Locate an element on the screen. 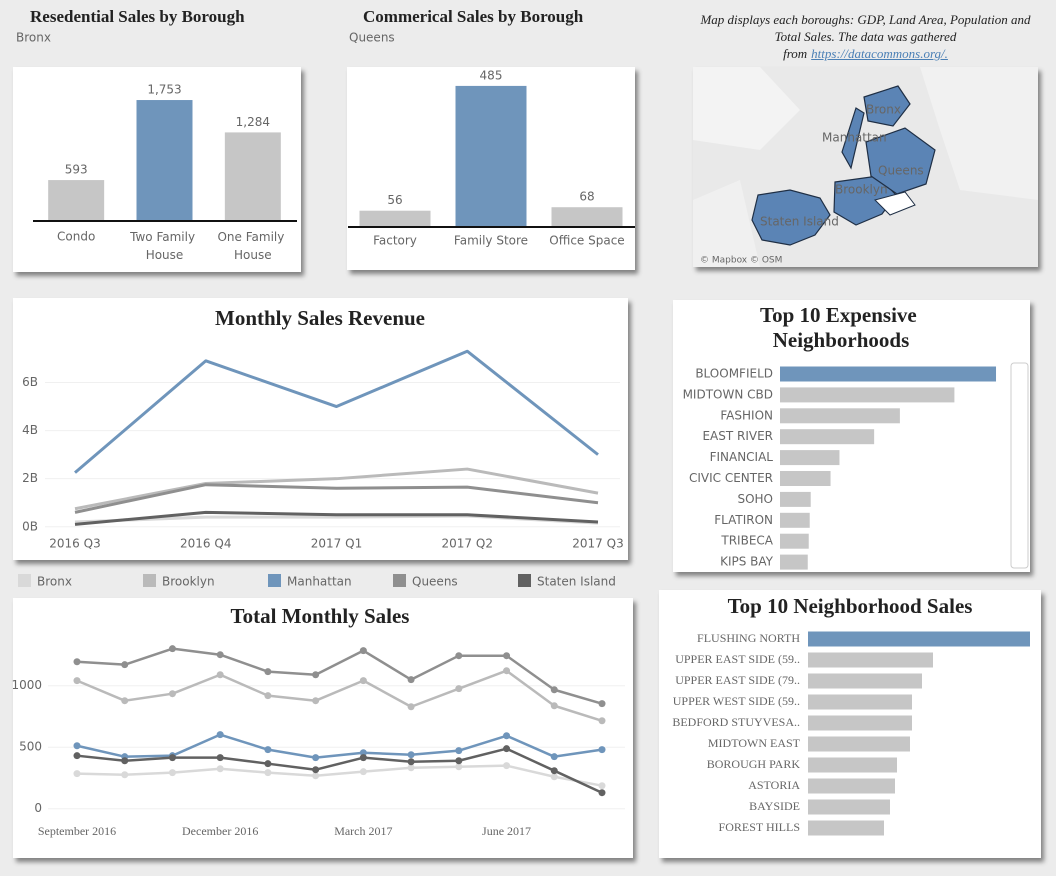  x-tick-label: September 2016 is located at coordinates (77, 831).